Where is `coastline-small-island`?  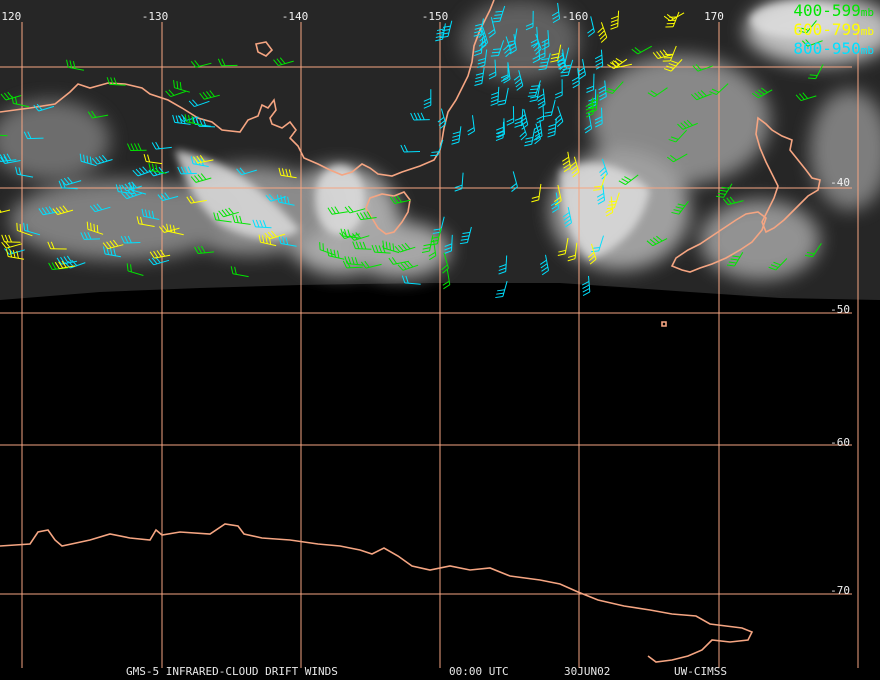
coastline-small-island is located at coordinates (664, 324).